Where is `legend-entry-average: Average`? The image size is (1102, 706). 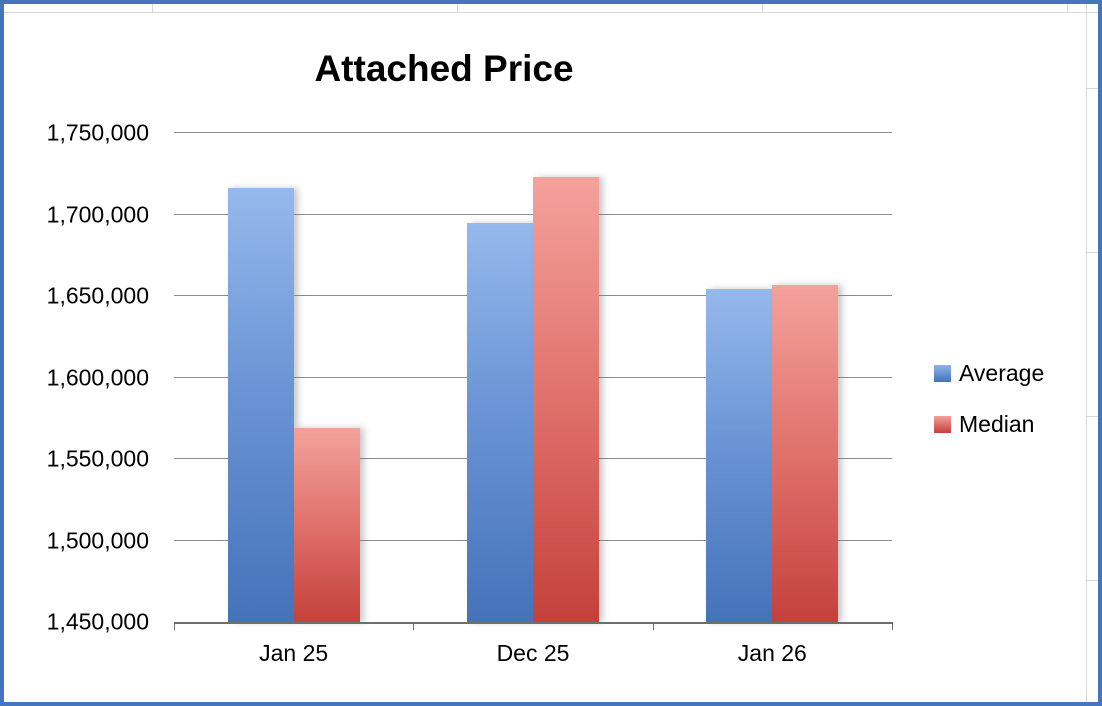
legend-entry-average: Average is located at coordinates (989, 373).